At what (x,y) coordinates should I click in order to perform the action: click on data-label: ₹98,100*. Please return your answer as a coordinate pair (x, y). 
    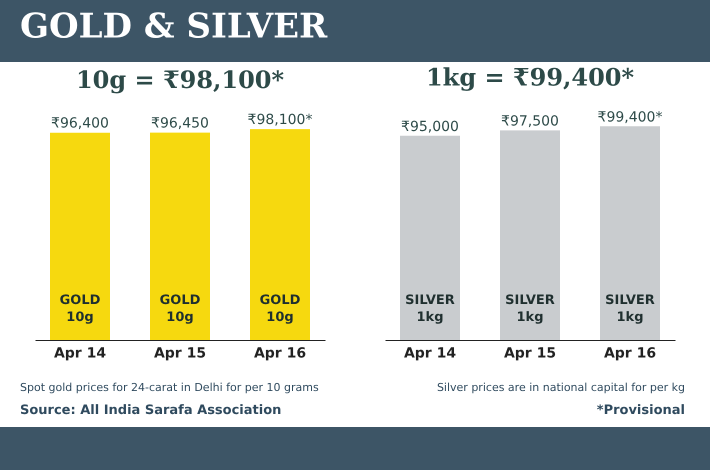
    Looking at the image, I should click on (280, 120).